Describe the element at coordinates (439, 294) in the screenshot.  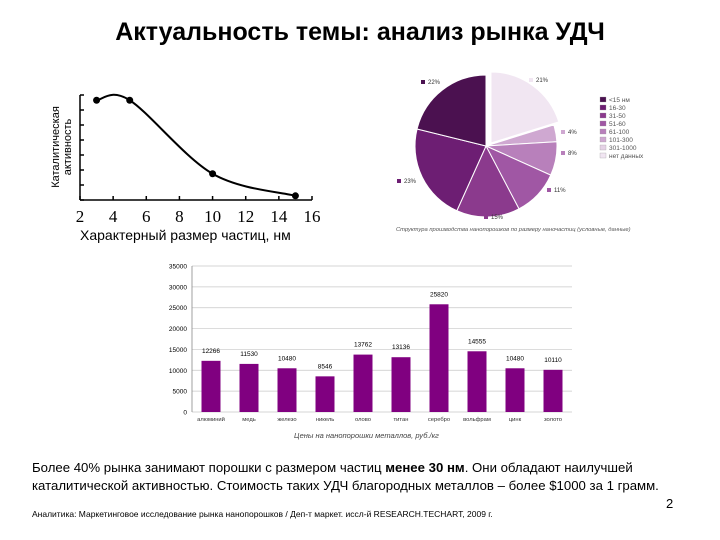
I see `bar-value-label: 25820` at that location.